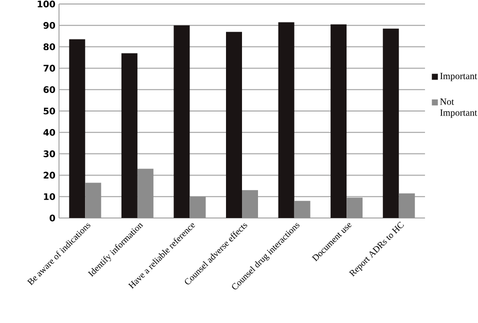  I want to click on y-tick-label: 100, so click(47, 4).